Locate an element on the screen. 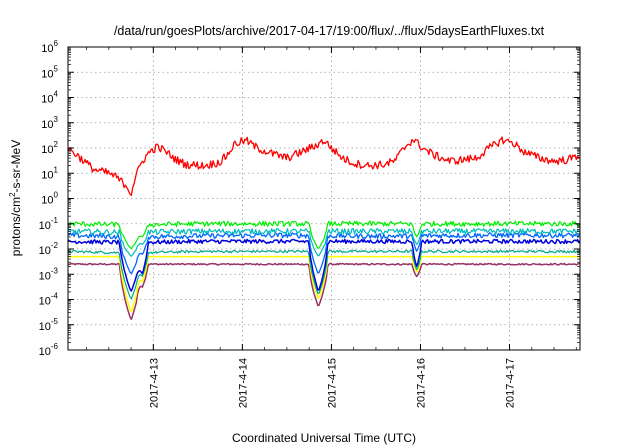  y-axis-label-unit: protons/cm is located at coordinates (16, 226).